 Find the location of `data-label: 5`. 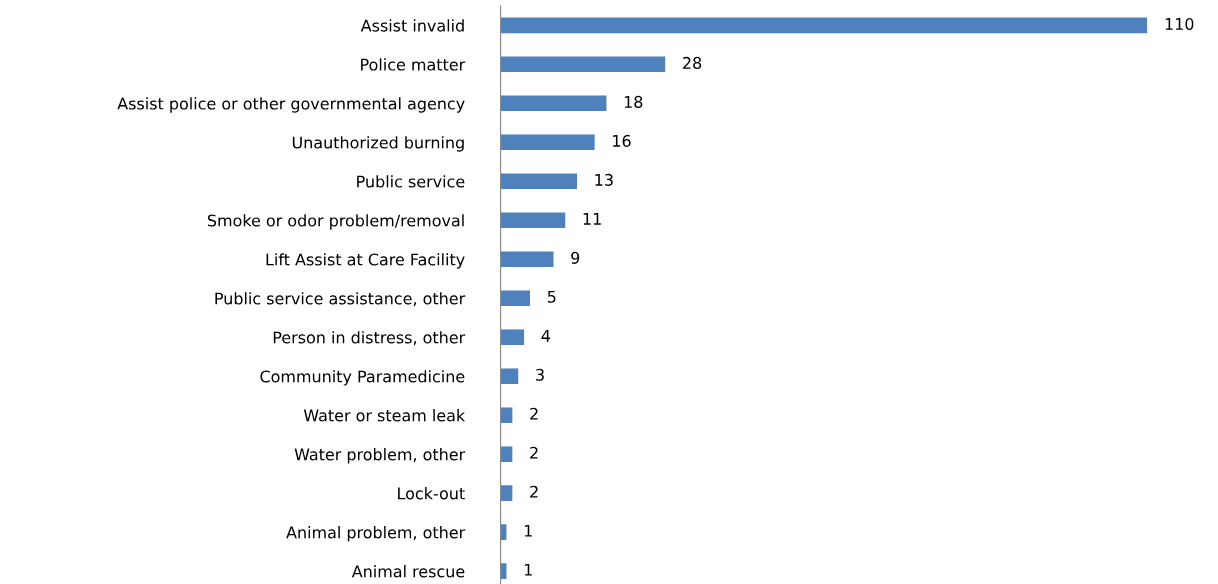

data-label: 5 is located at coordinates (551, 297).